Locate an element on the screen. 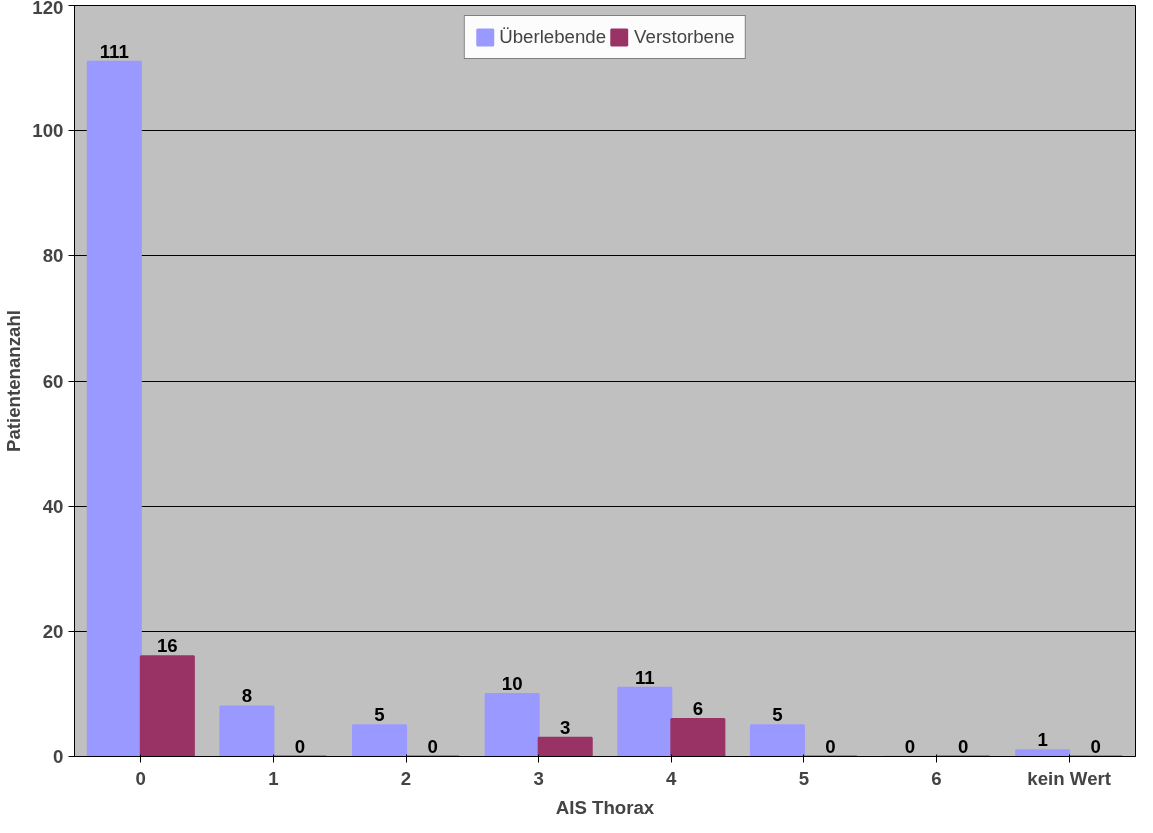 Image resolution: width=1153 pixels, height=833 pixels. data-label: 16 is located at coordinates (167, 646).